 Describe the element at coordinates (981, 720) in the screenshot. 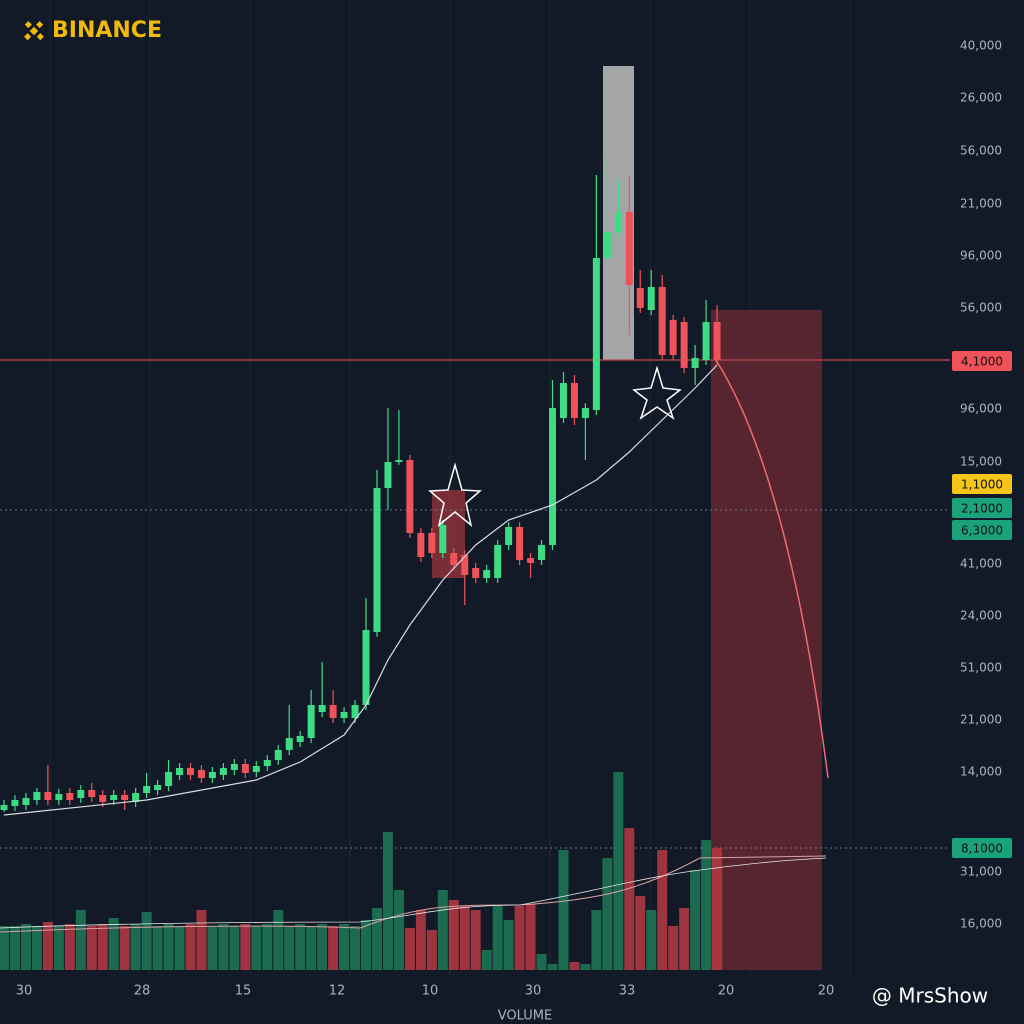

I see `price-label: 21,000` at that location.